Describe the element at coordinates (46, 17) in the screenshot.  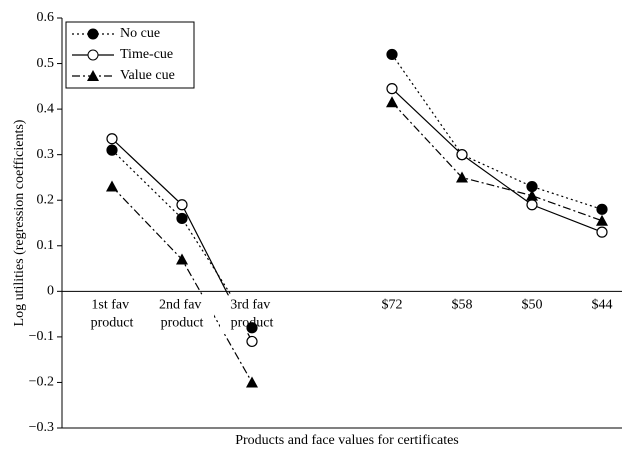
I see `y-tick-label: 0.6` at that location.